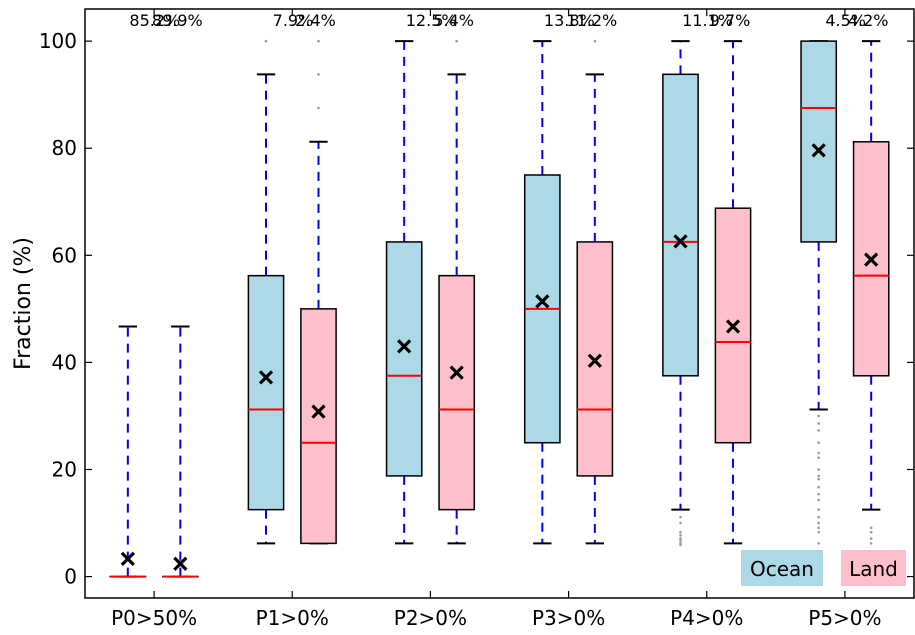 The width and height of the screenshot is (915, 635). What do you see at coordinates (707, 20) in the screenshot?
I see `percent-label: 11.1%` at bounding box center [707, 20].